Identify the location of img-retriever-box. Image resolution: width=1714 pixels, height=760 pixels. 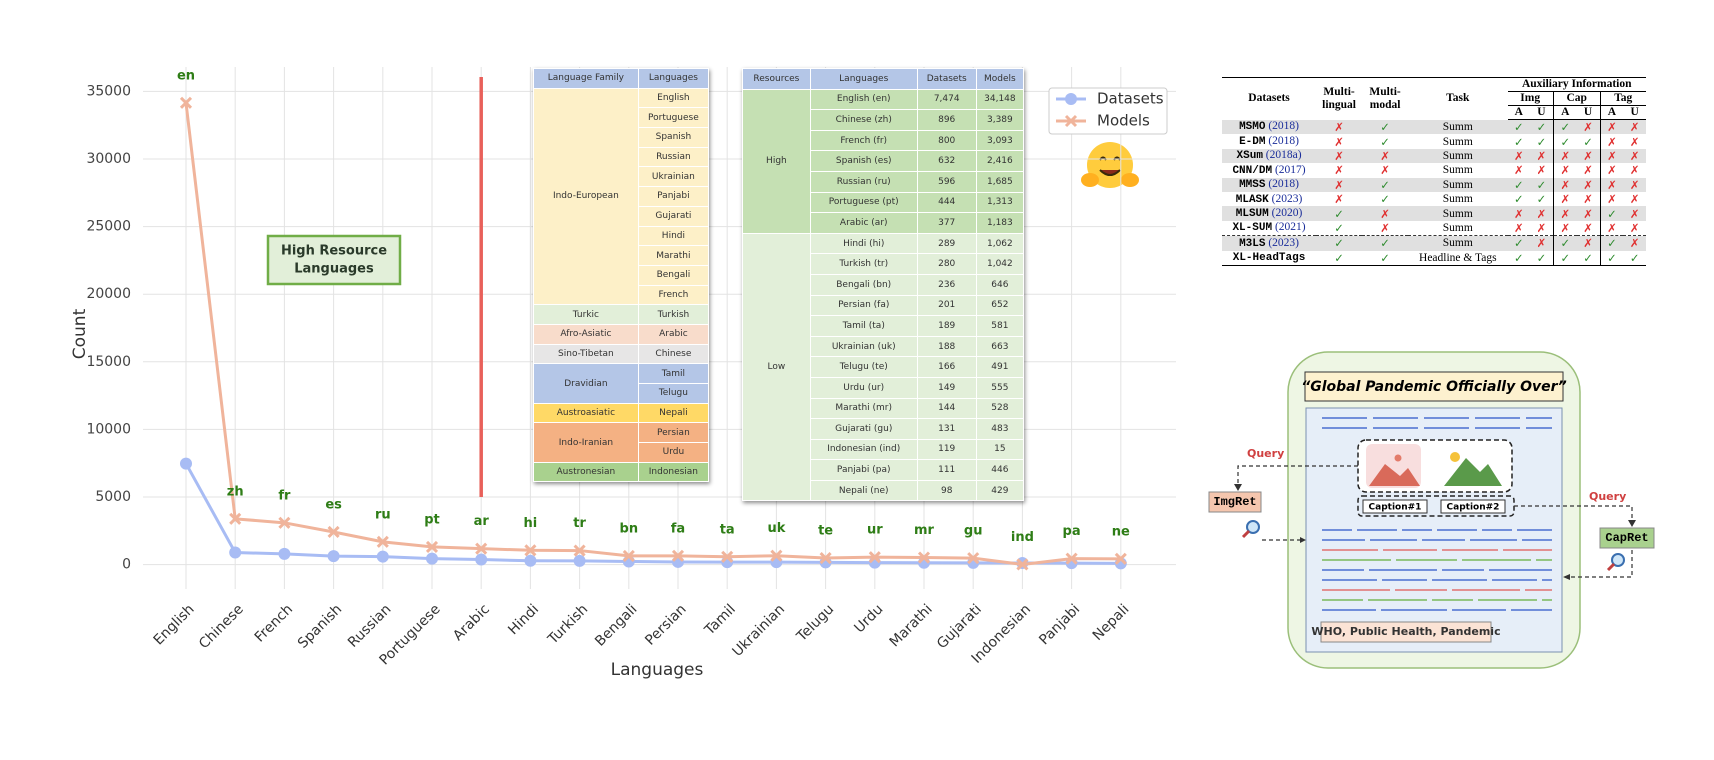
(1235, 502).